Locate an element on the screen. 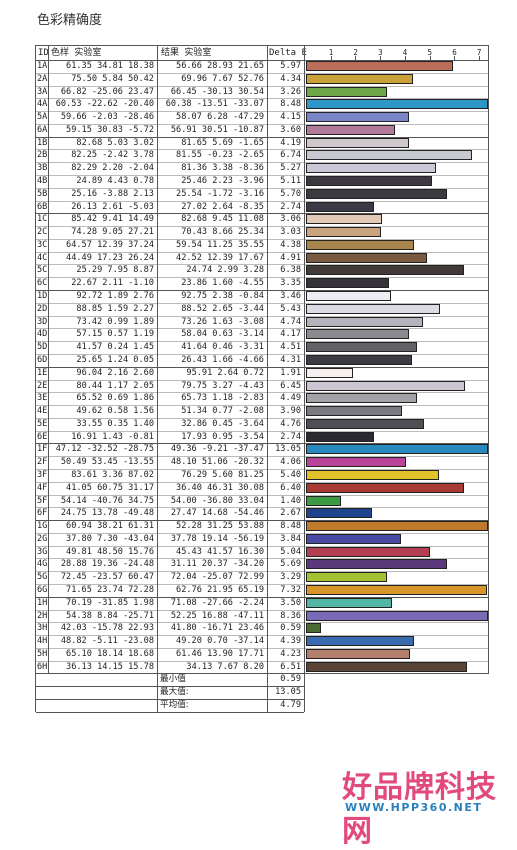  result-lab: 52.28 31.25 53.88 is located at coordinates (220, 526).